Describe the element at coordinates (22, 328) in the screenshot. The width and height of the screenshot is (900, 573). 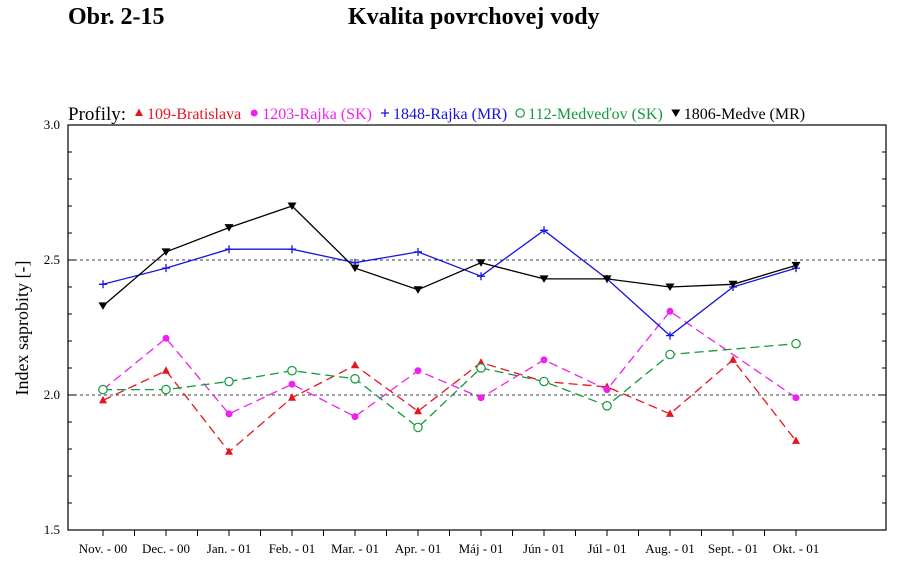
I see `y-axis-label: Index saprobity [-]` at that location.